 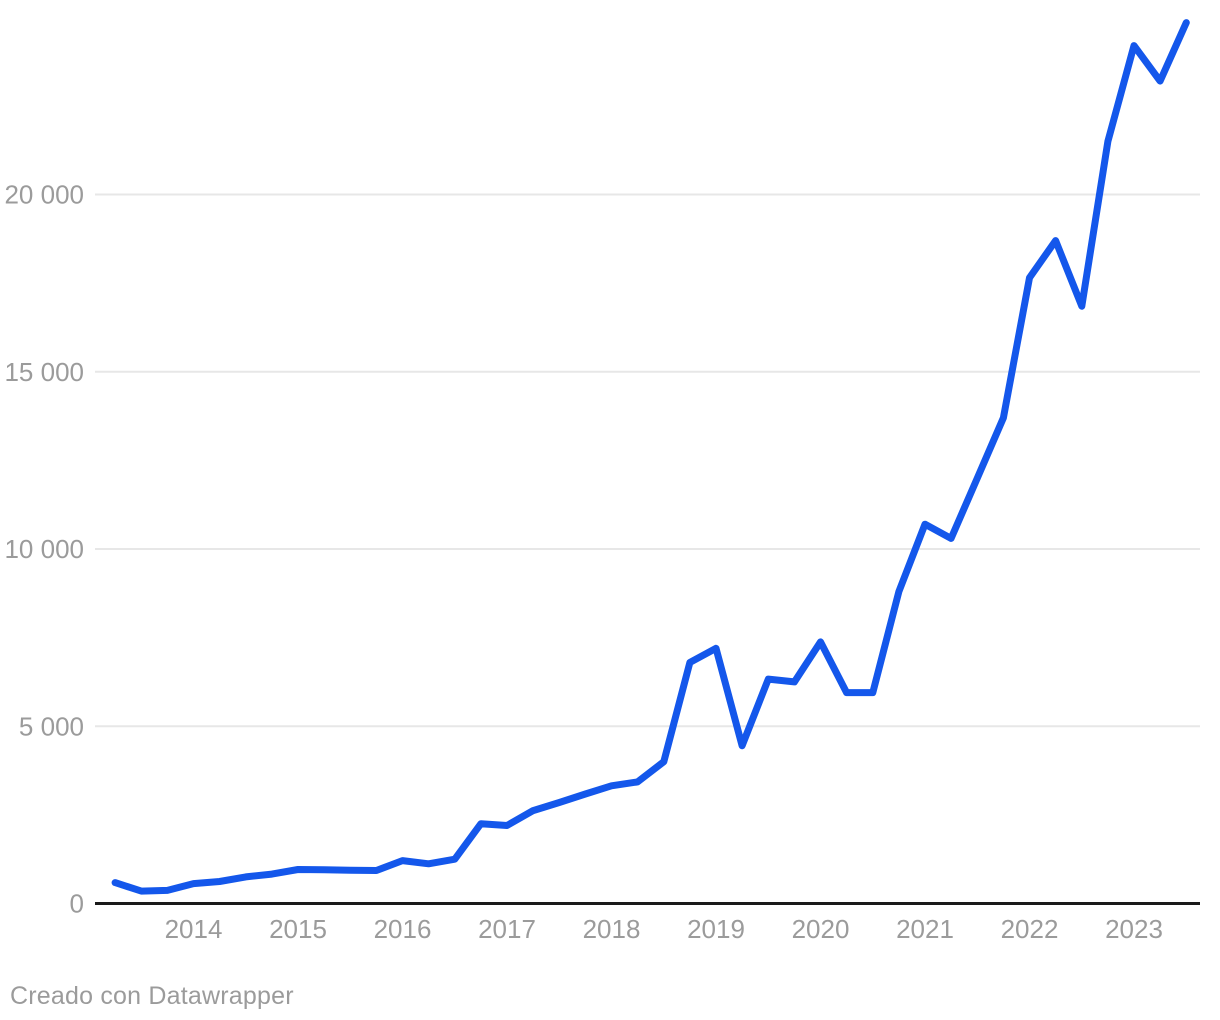 I want to click on x-tick-label: 2021, so click(x=925, y=929).